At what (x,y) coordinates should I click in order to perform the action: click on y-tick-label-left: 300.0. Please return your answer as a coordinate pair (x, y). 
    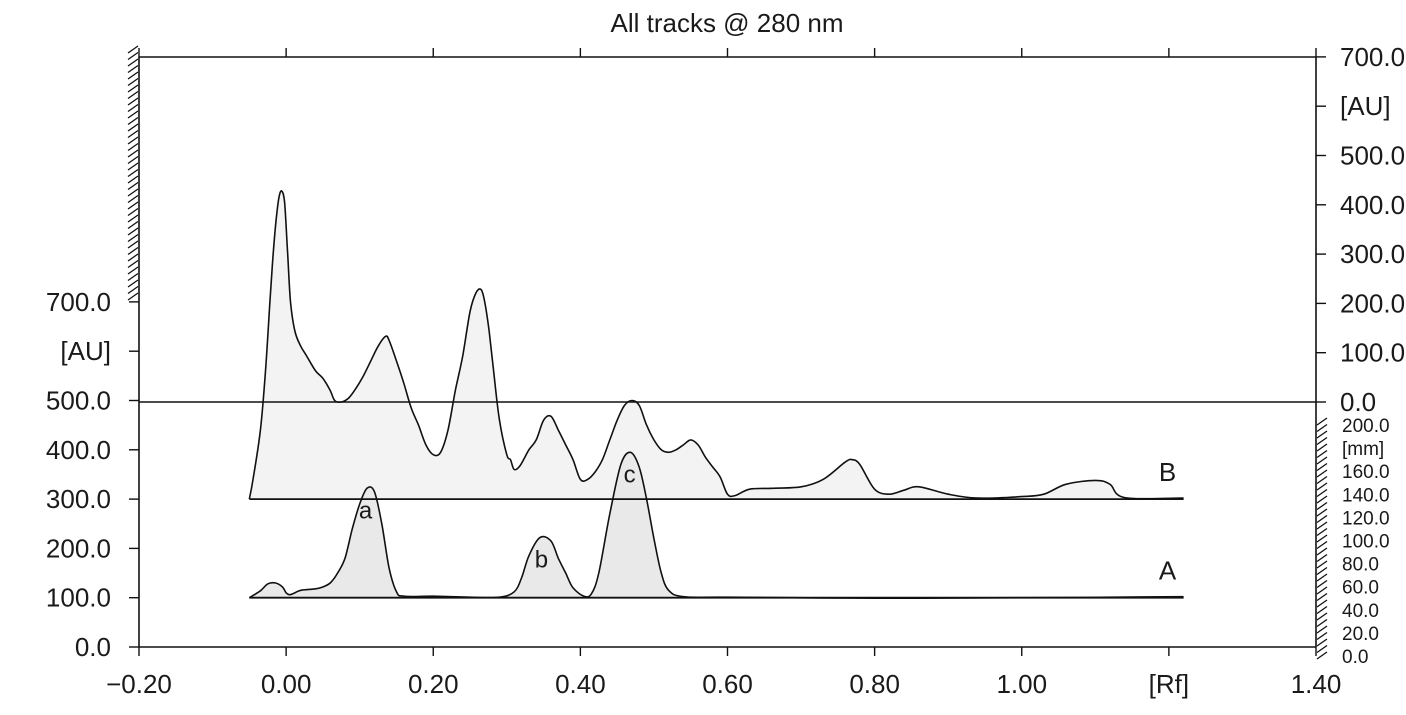
    Looking at the image, I should click on (78, 499).